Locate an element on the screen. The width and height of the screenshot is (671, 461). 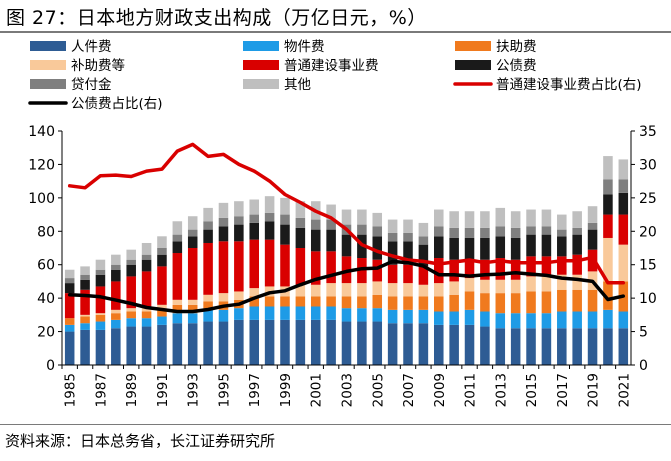
x-tick-label: 2013 is located at coordinates (501, 390).